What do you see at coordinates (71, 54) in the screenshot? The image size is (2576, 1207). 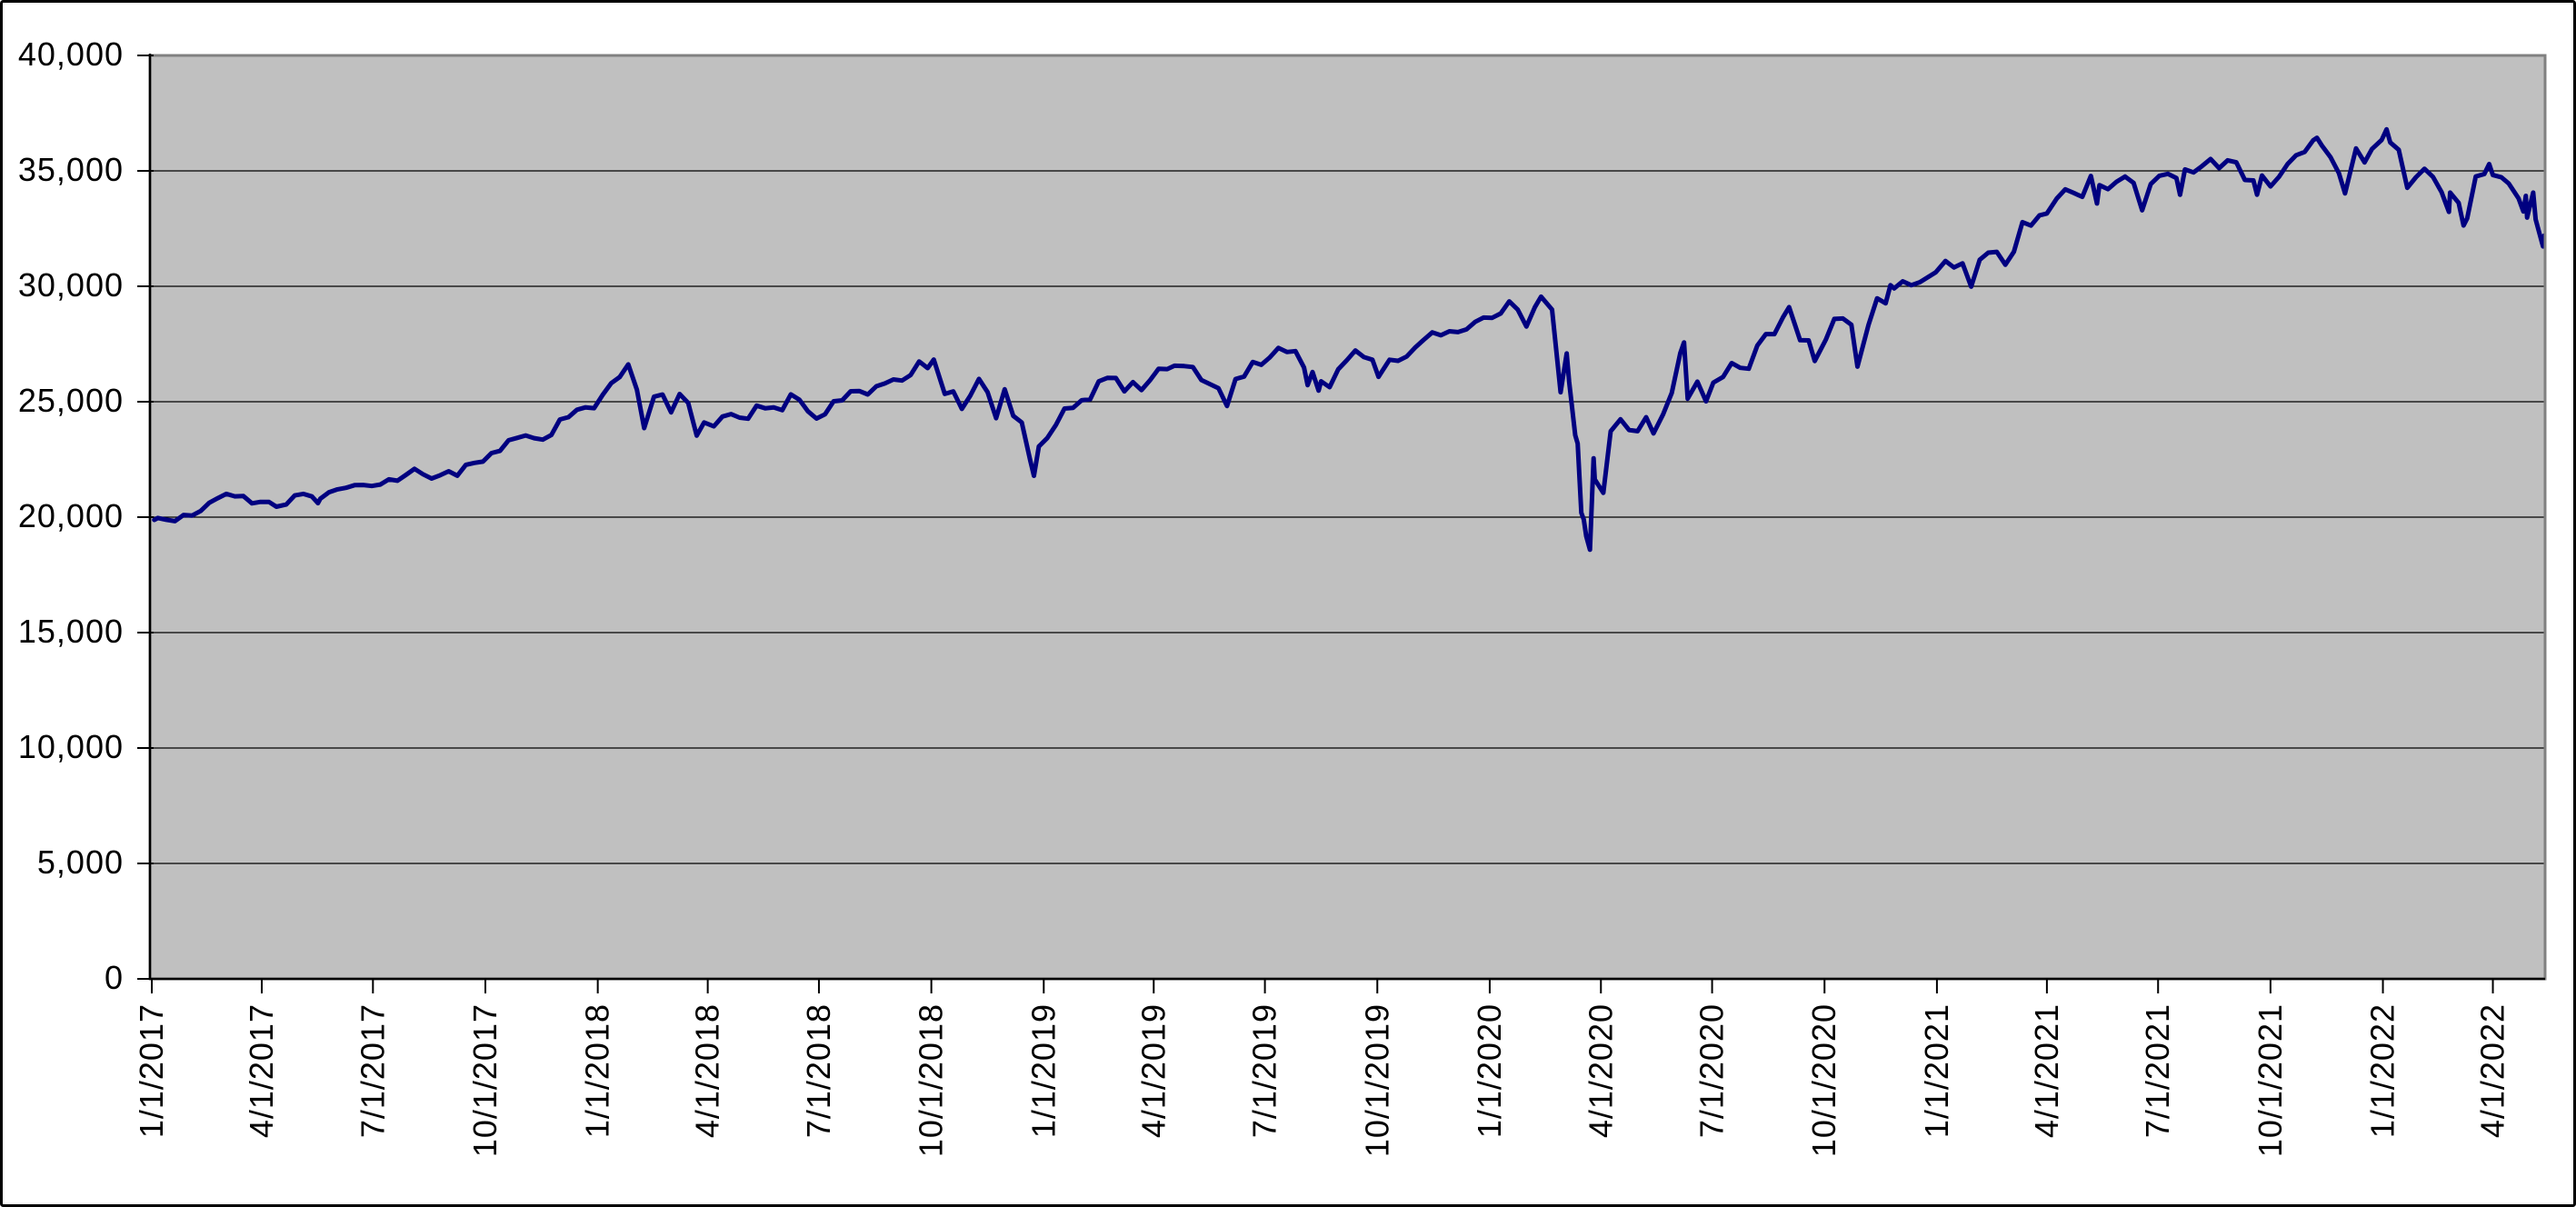 I see `y-axis-tick-label: 40,000` at bounding box center [71, 54].